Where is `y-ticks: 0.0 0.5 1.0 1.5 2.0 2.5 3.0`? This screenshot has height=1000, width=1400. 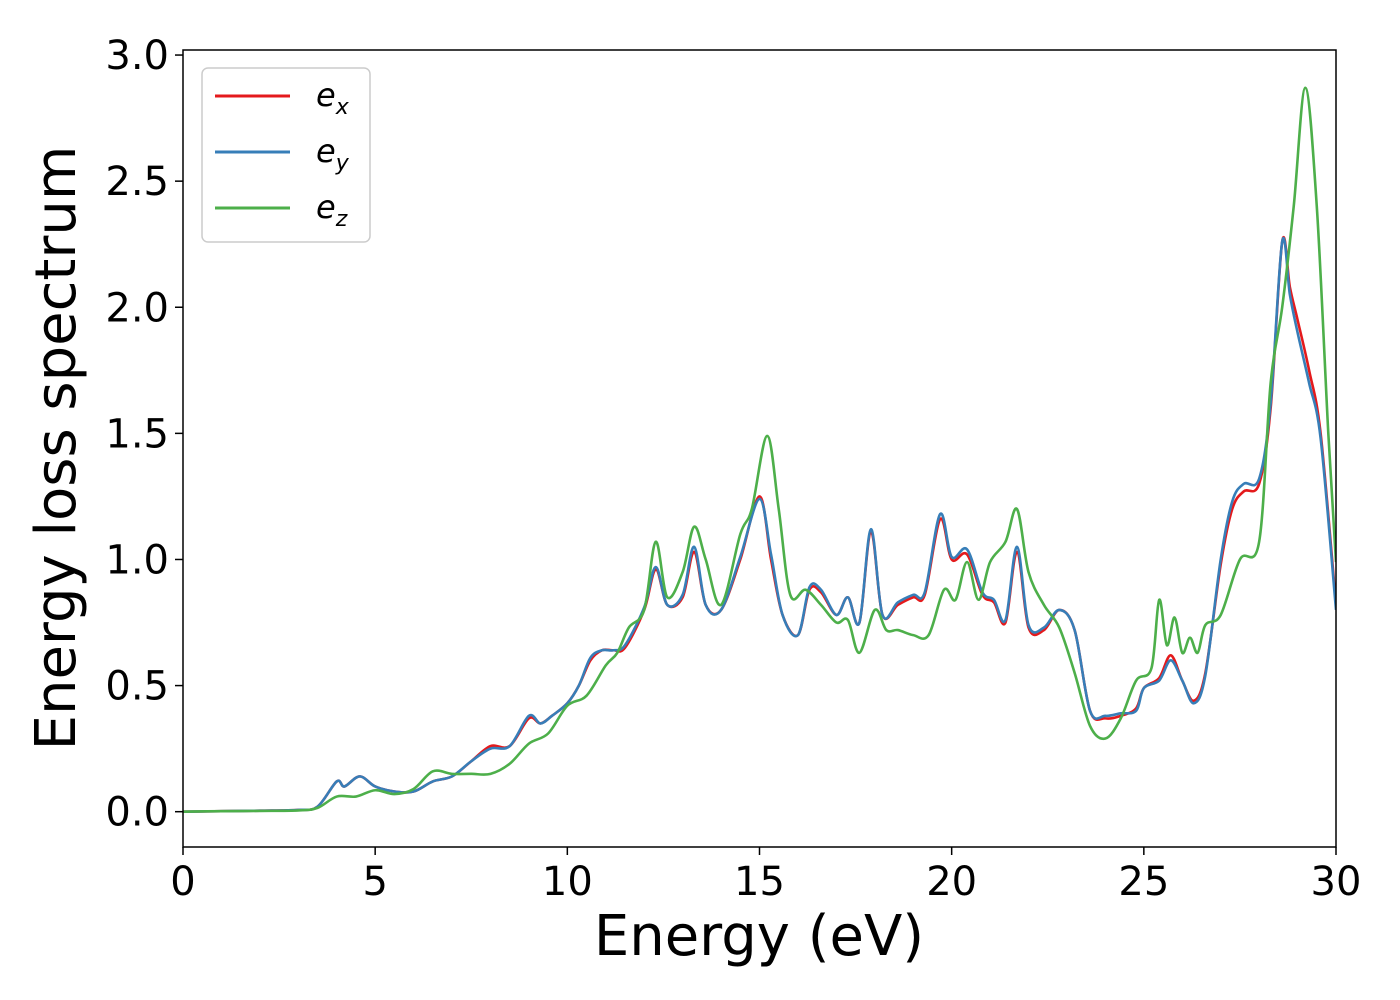 y-ticks: 0.0 0.5 1.0 1.5 2.0 2.5 3.0 is located at coordinates (144, 434).